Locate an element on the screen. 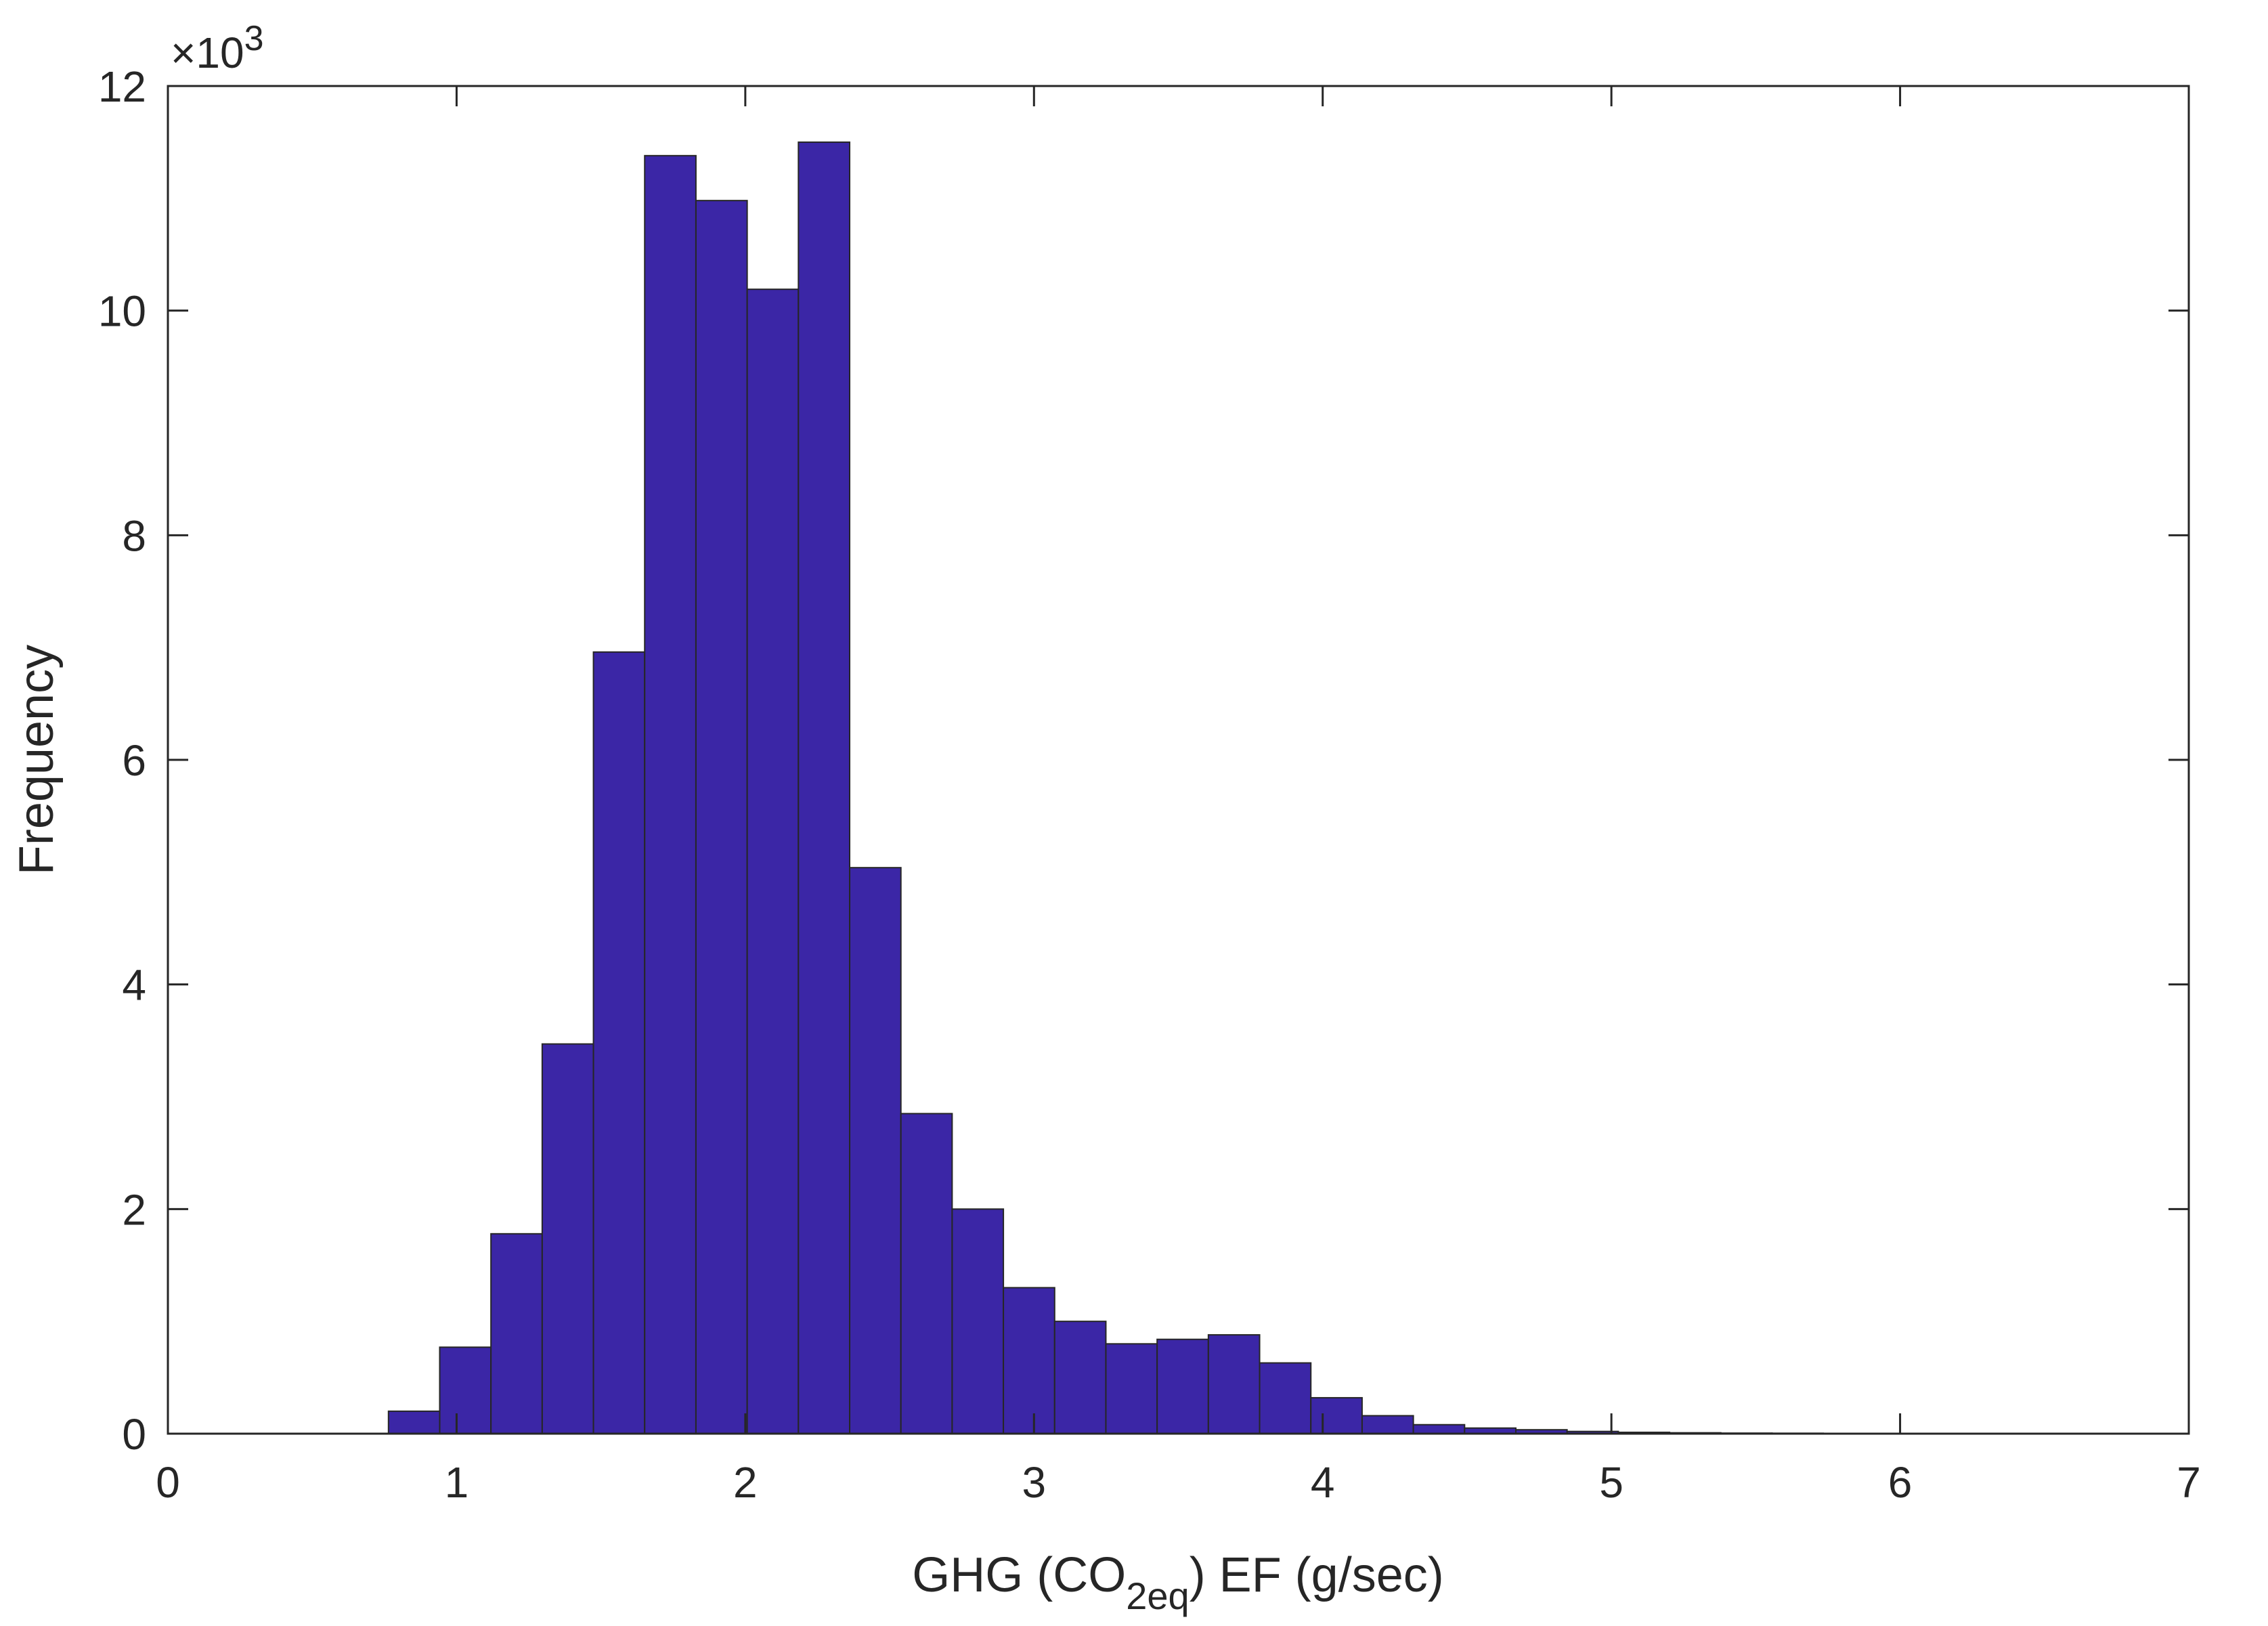 This screenshot has height=1626, width=2268. x-axis-label: GHG (CO2eq) EF (g/sec) is located at coordinates (1177, 1582).